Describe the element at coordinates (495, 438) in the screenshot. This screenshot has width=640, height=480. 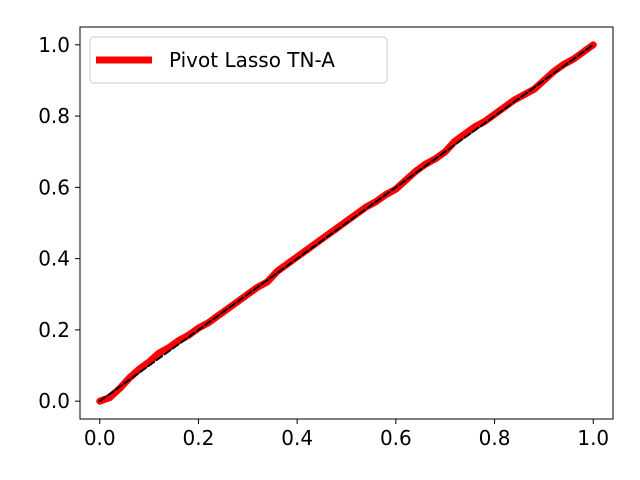
I see `x-tick-label: 0.8` at that location.